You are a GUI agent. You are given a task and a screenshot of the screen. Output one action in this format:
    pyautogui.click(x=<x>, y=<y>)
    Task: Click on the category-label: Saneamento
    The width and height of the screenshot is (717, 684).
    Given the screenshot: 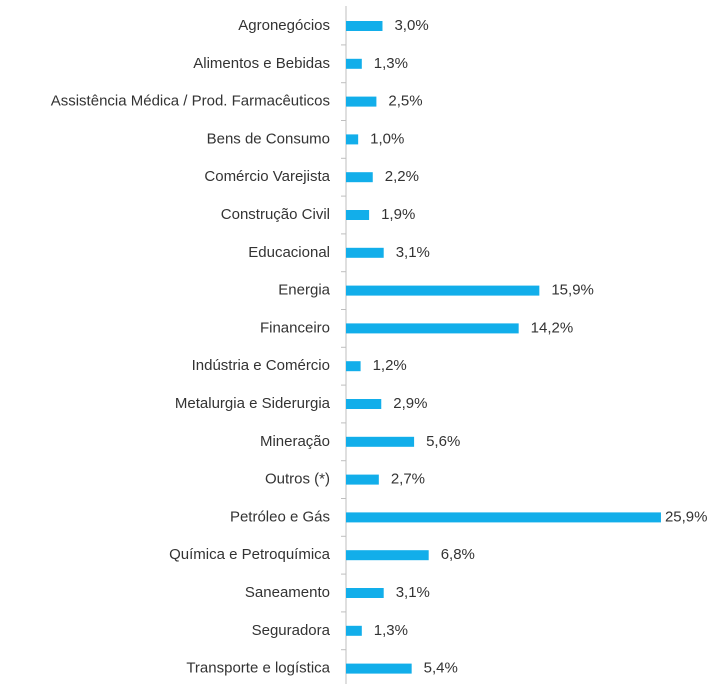 What is the action you would take?
    pyautogui.click(x=287, y=592)
    